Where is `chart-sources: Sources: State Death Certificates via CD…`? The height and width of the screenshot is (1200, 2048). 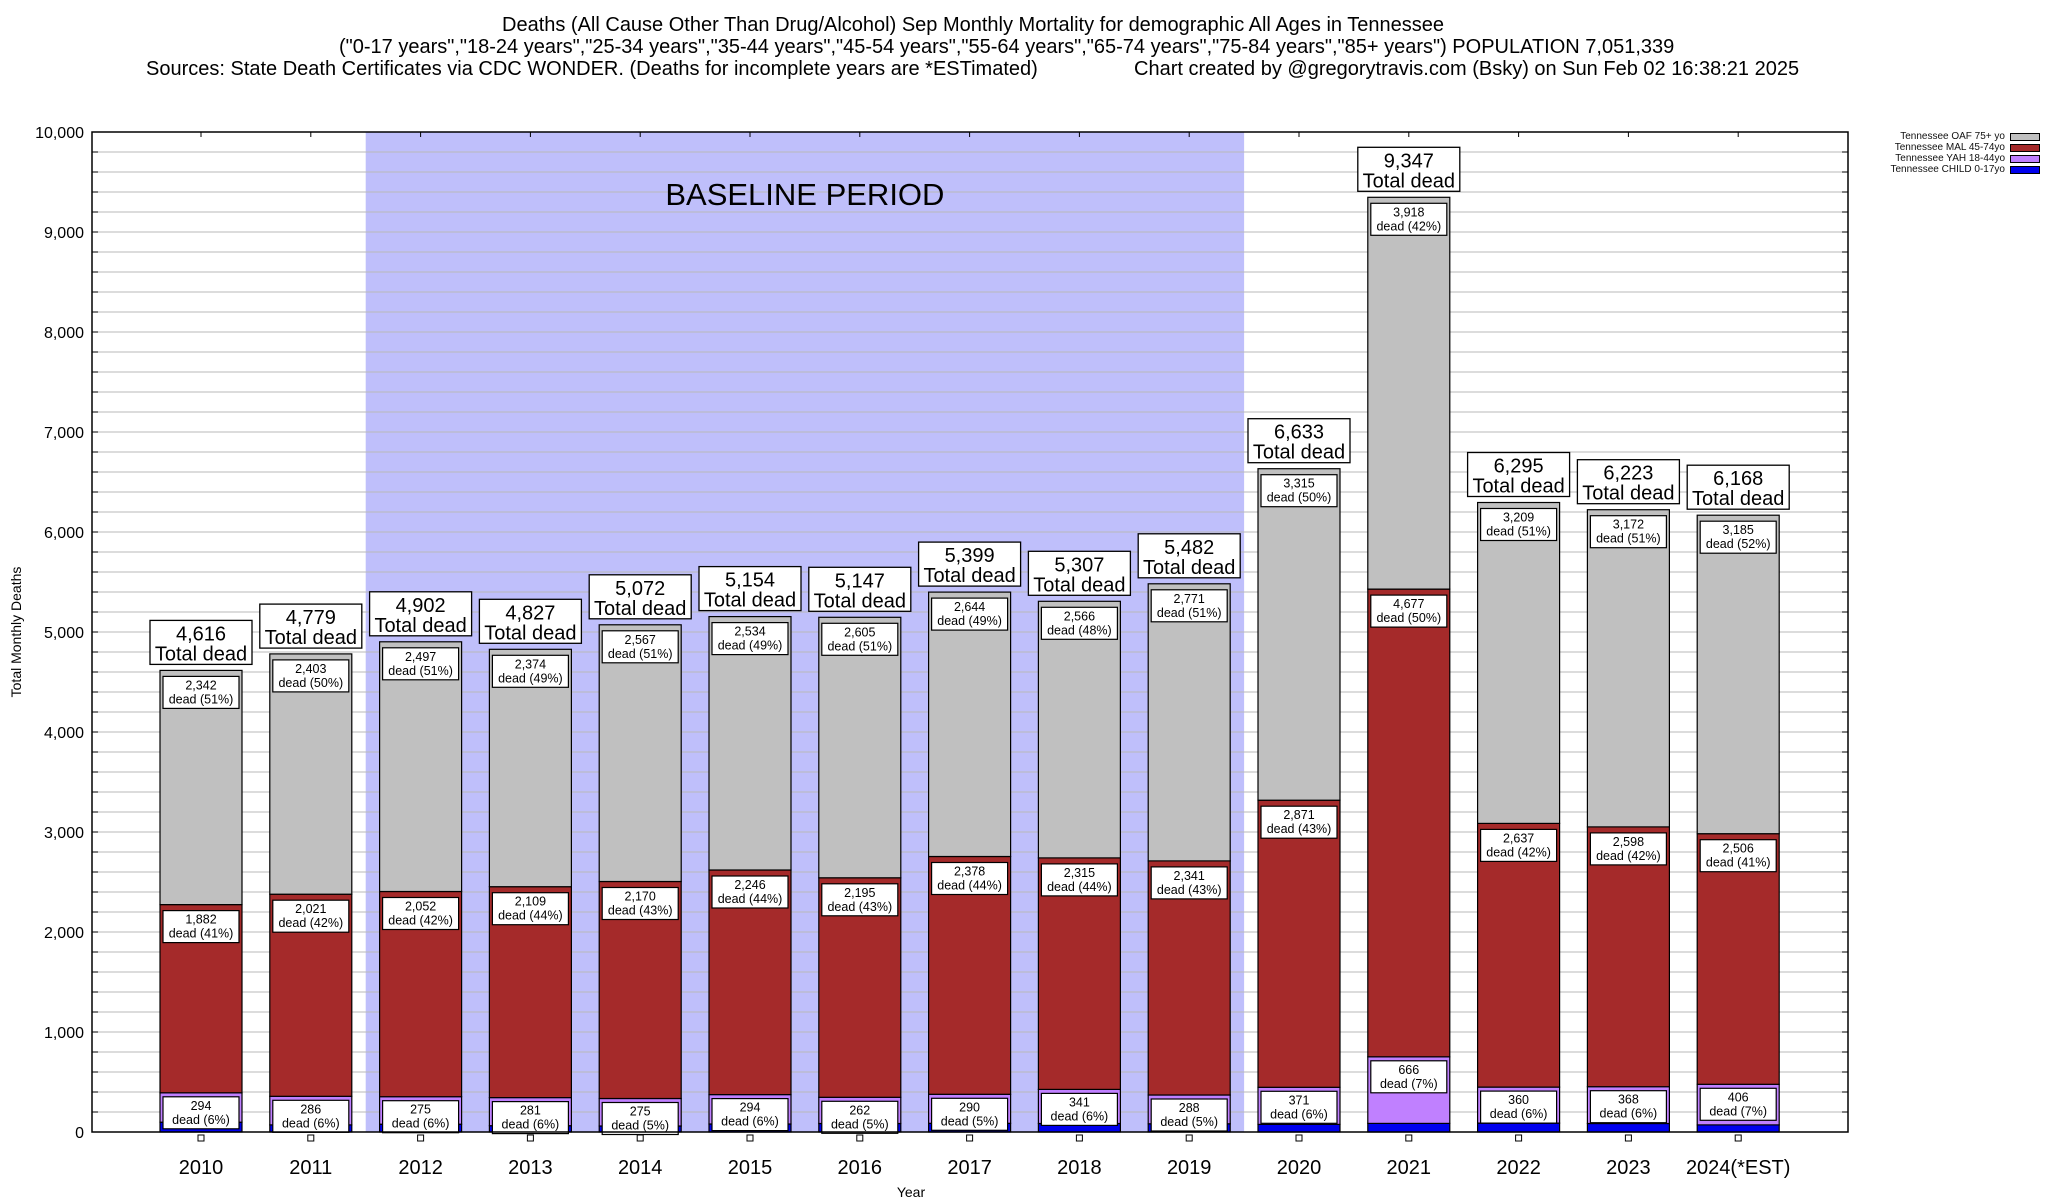 chart-sources: Sources: State Death Certificates via CD… is located at coordinates (592, 69).